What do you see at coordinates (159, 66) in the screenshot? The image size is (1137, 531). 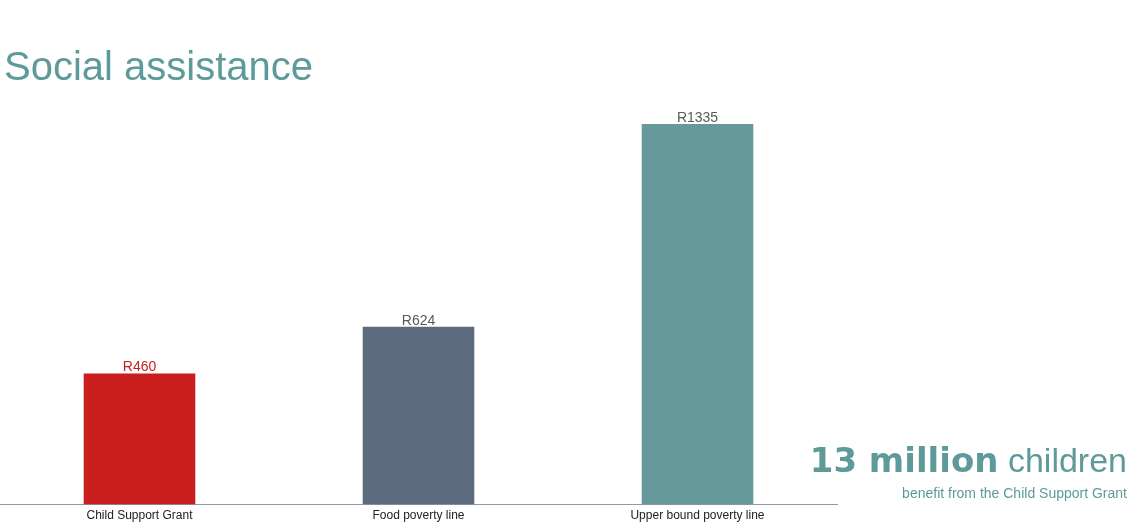 I see `chart-title: Social assistance` at bounding box center [159, 66].